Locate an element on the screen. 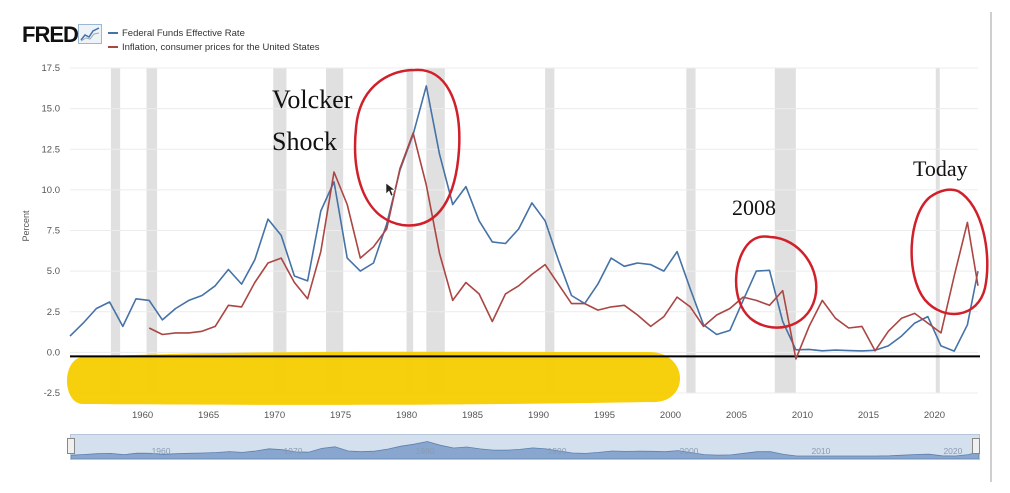  navigator-sparkline: 1960 1970 1980 1990 2000 2010 2020 is located at coordinates (525, 450).